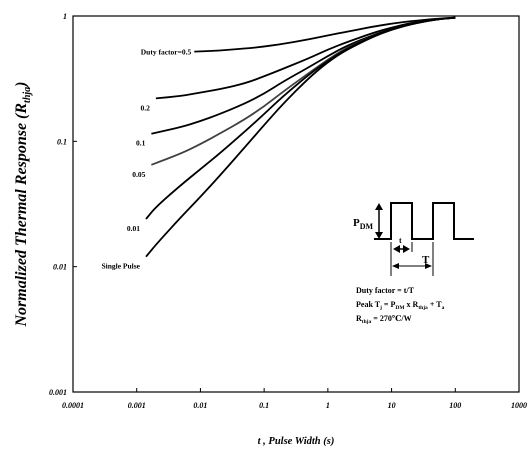 This screenshot has width=527, height=457. Describe the element at coordinates (428, 266) in the screenshot. I see `T-arrow-right` at that location.